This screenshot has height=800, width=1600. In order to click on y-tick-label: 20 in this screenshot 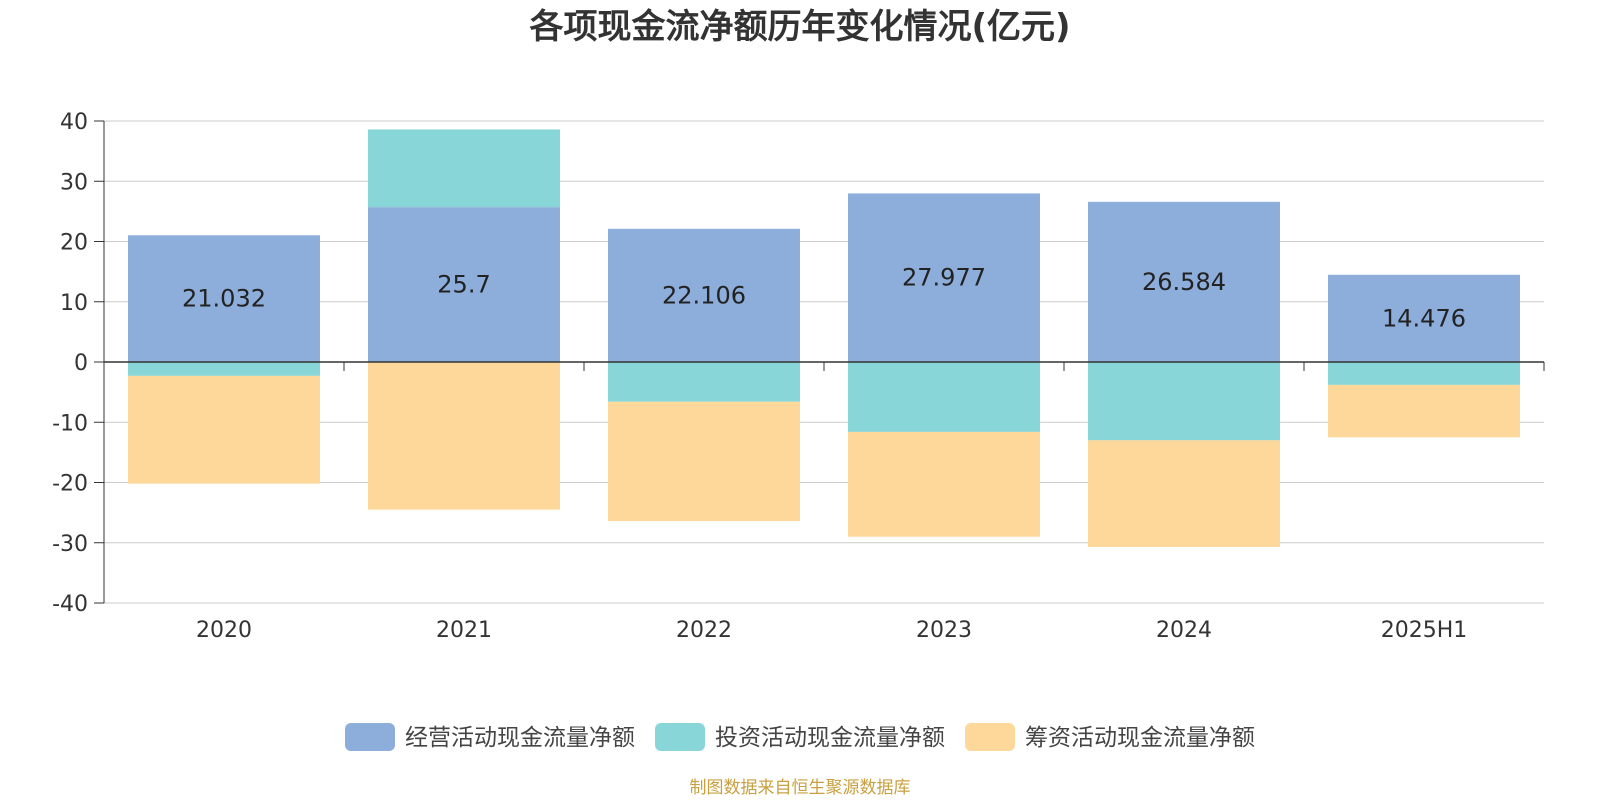, I will do `click(74, 243)`.